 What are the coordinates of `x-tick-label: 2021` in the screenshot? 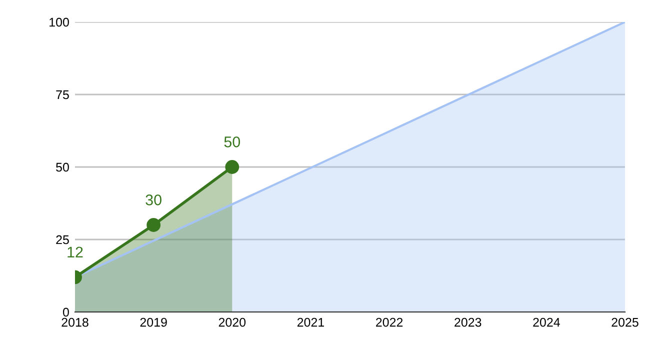 It's located at (310, 322).